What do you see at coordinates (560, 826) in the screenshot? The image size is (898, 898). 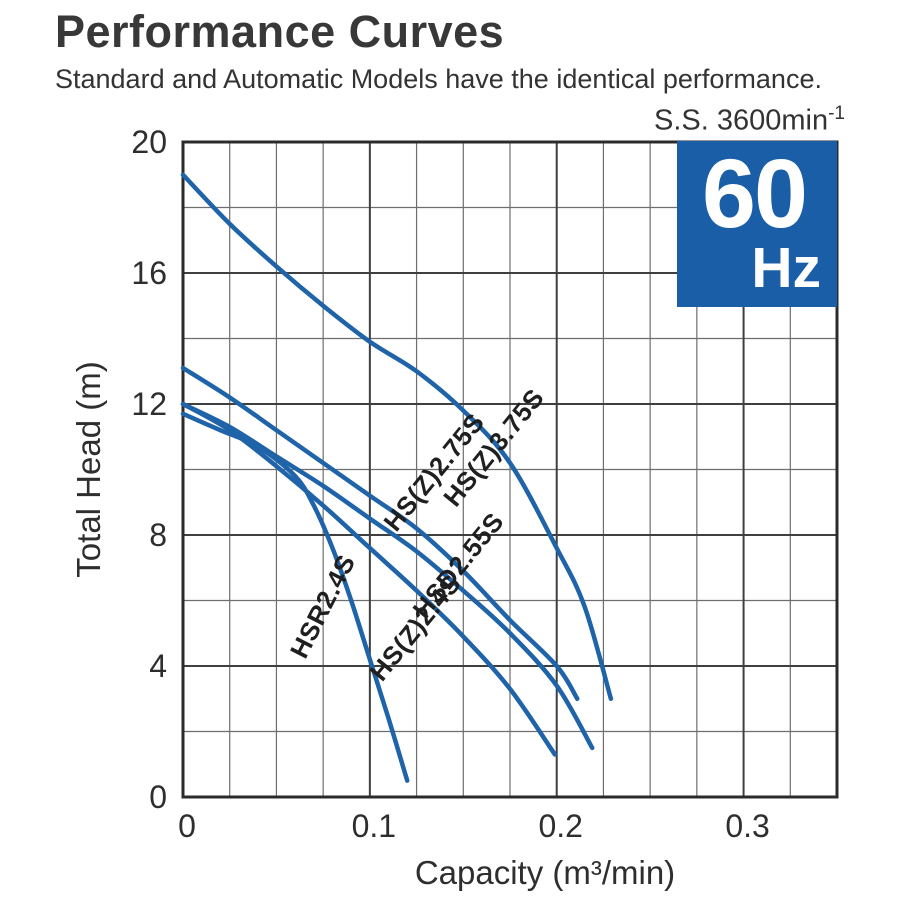 I see `x-tick-label: 0.2` at bounding box center [560, 826].